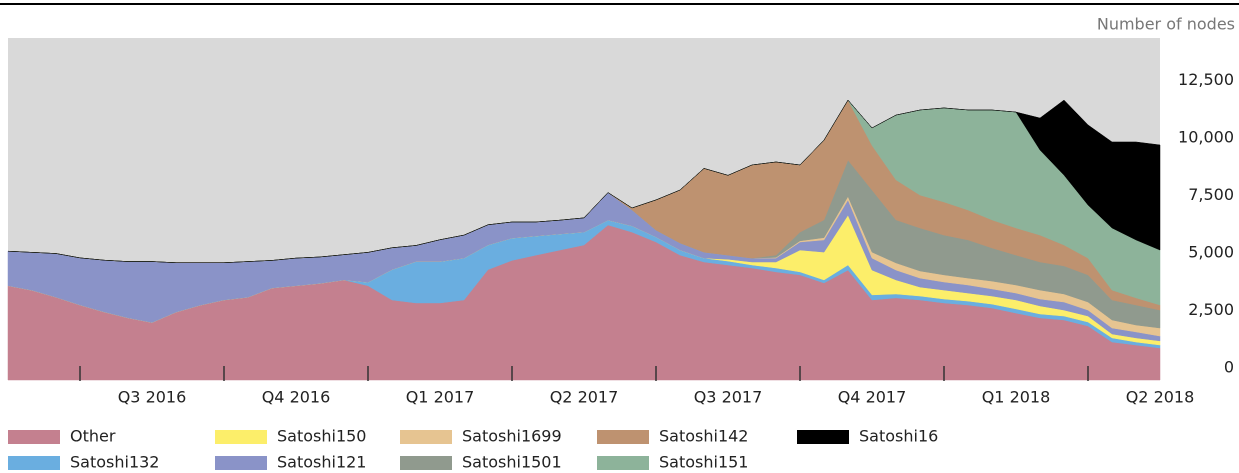 The image size is (1239, 473). Describe the element at coordinates (1211, 309) in the screenshot. I see `y-tick-label: 2,500` at that location.